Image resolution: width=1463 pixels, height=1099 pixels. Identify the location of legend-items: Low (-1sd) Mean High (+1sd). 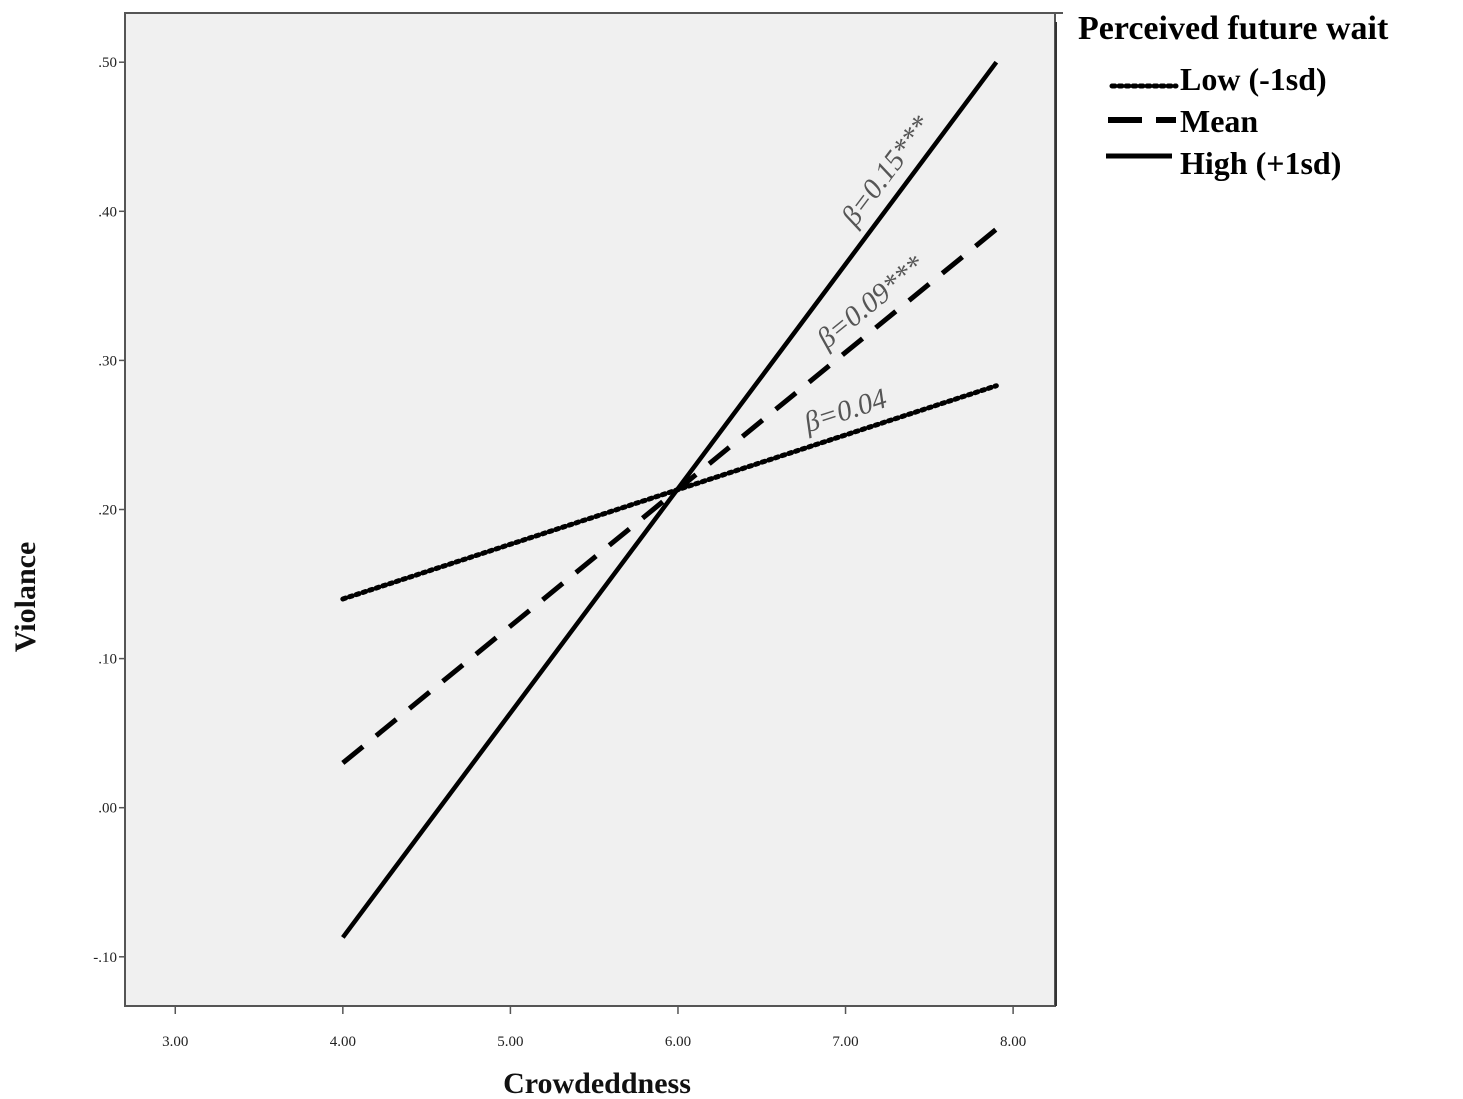
(1223, 121).